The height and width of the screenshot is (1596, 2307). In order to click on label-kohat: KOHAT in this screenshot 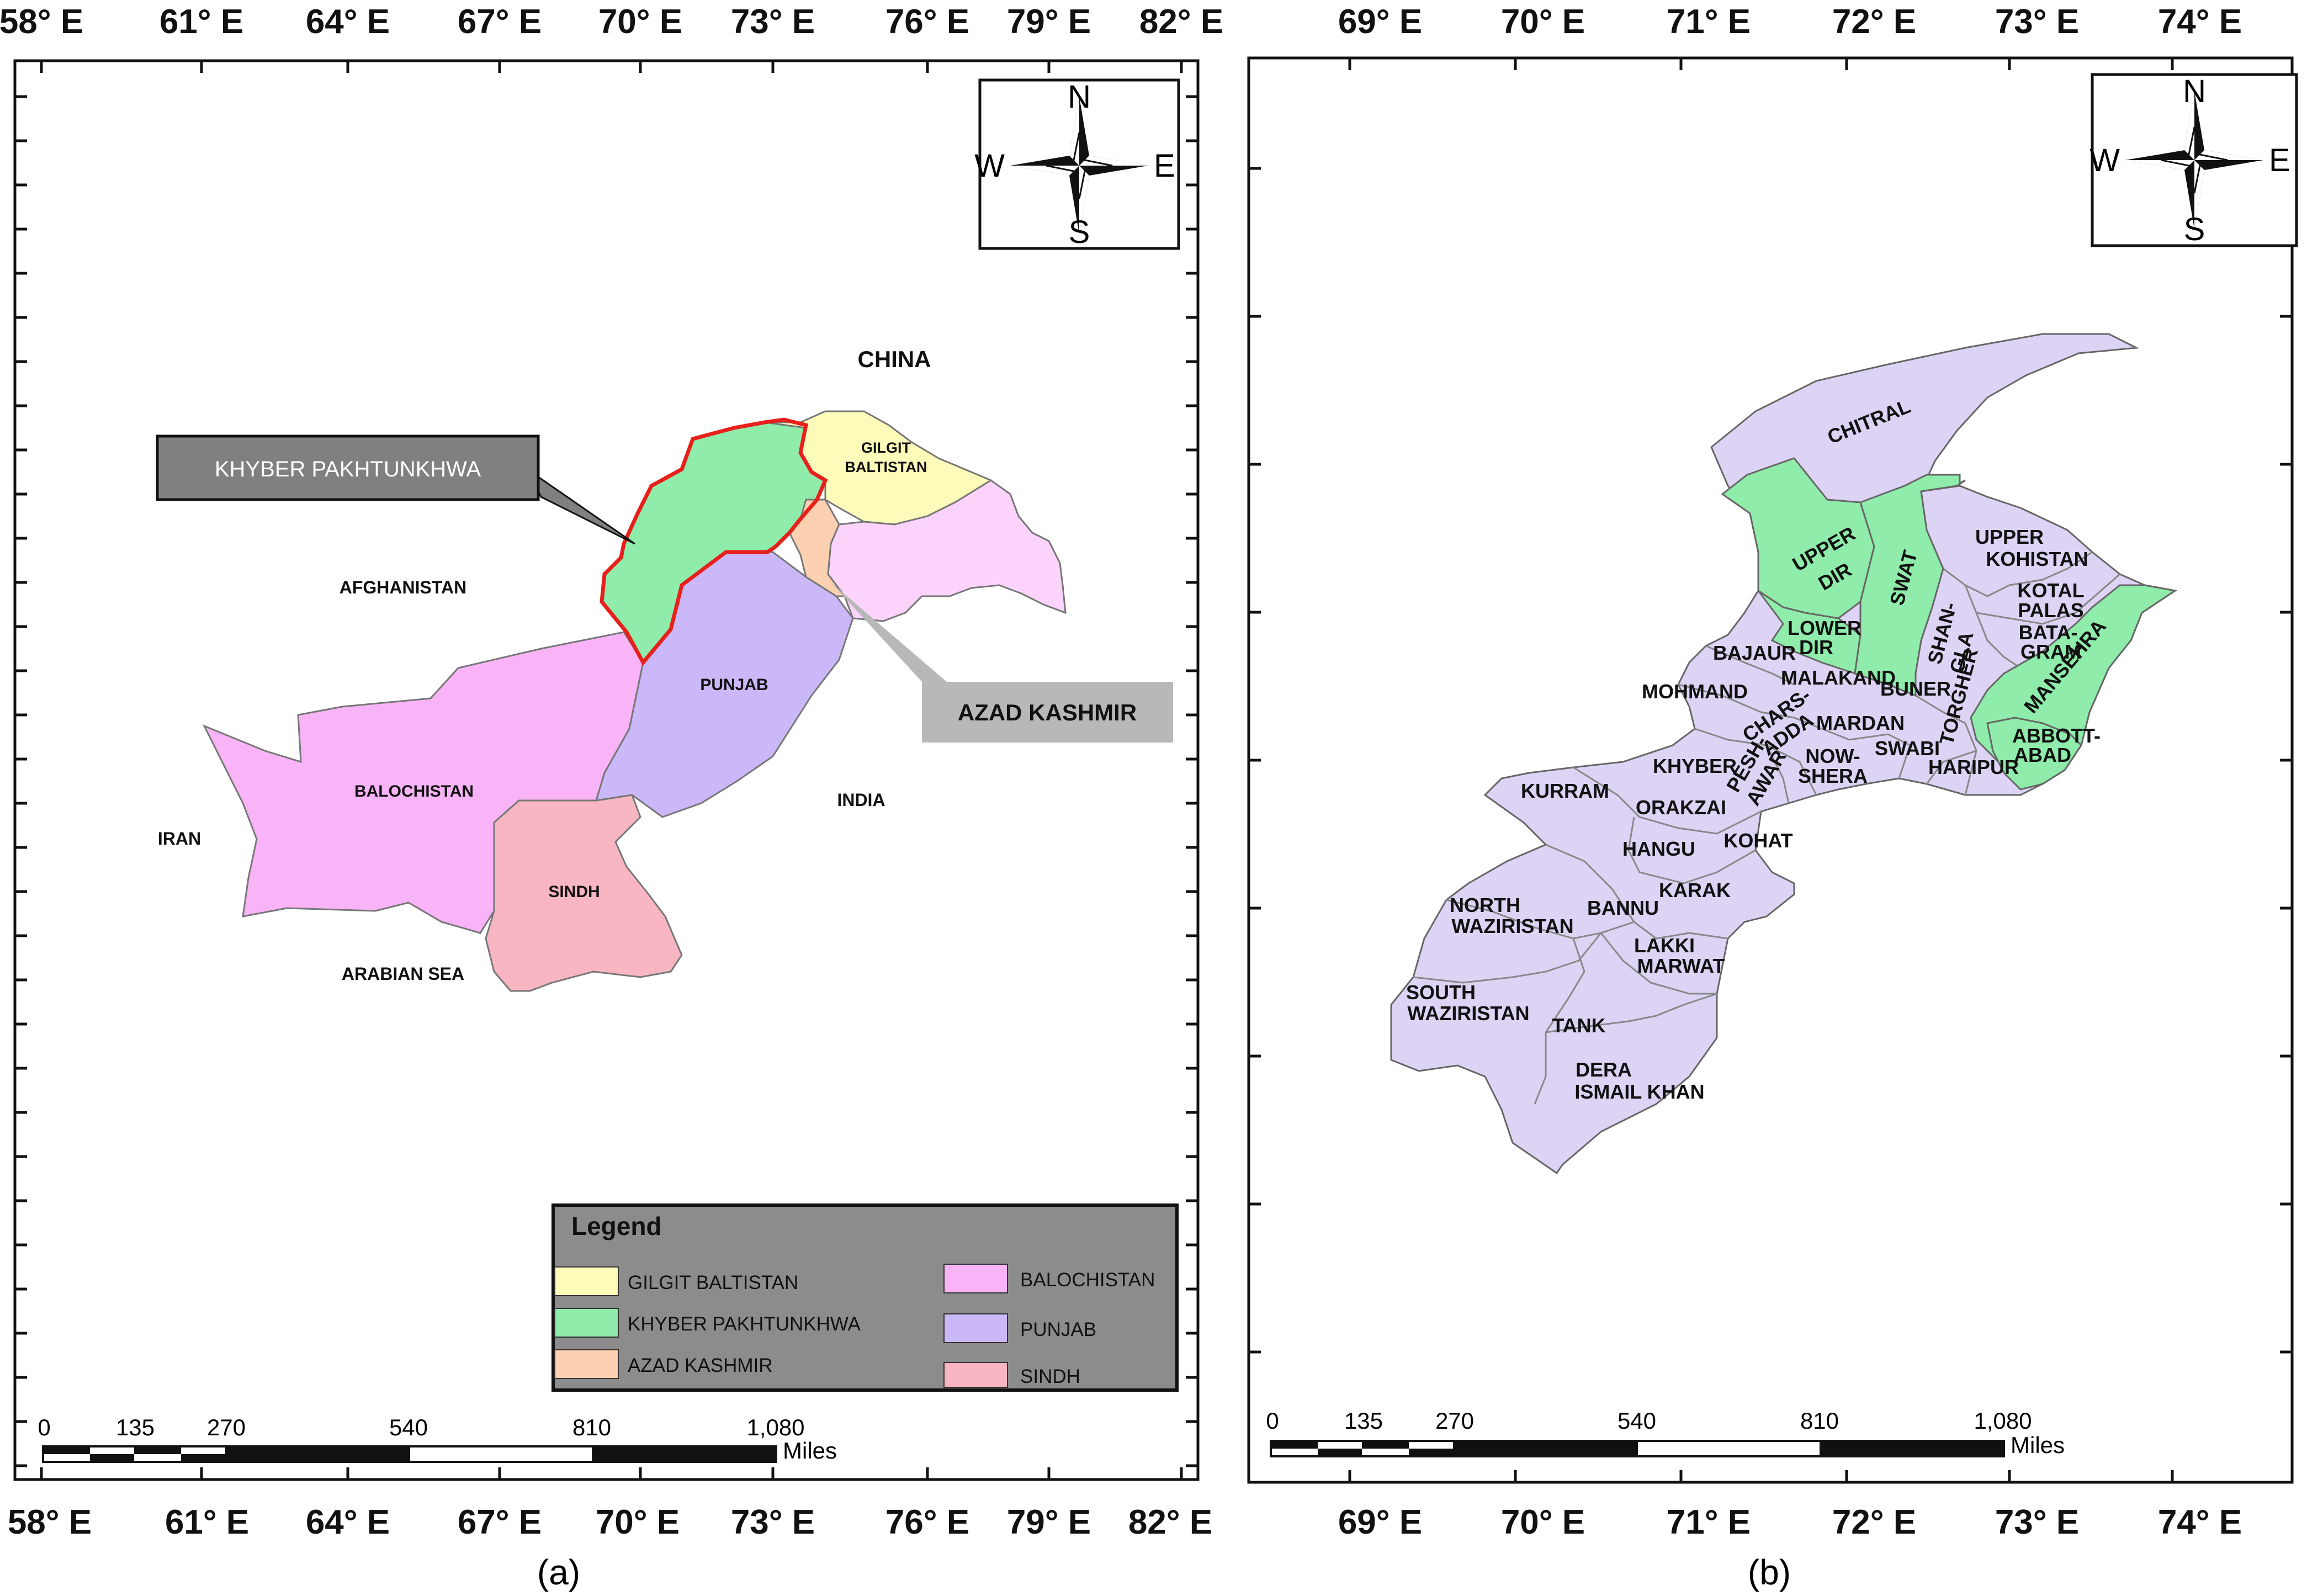, I will do `click(1757, 840)`.